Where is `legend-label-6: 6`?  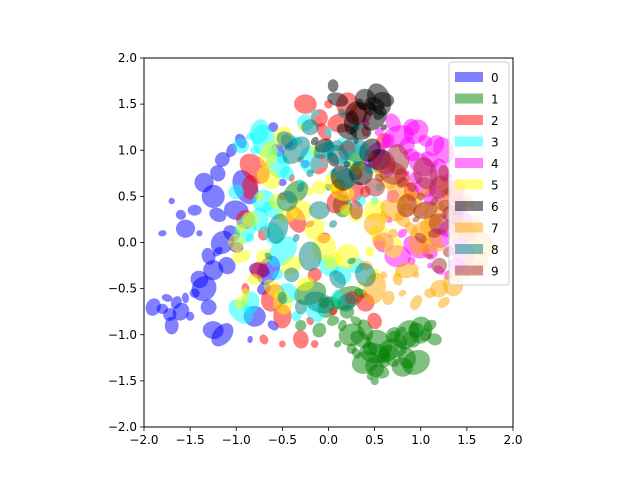 legend-label-6: 6 is located at coordinates (495, 207).